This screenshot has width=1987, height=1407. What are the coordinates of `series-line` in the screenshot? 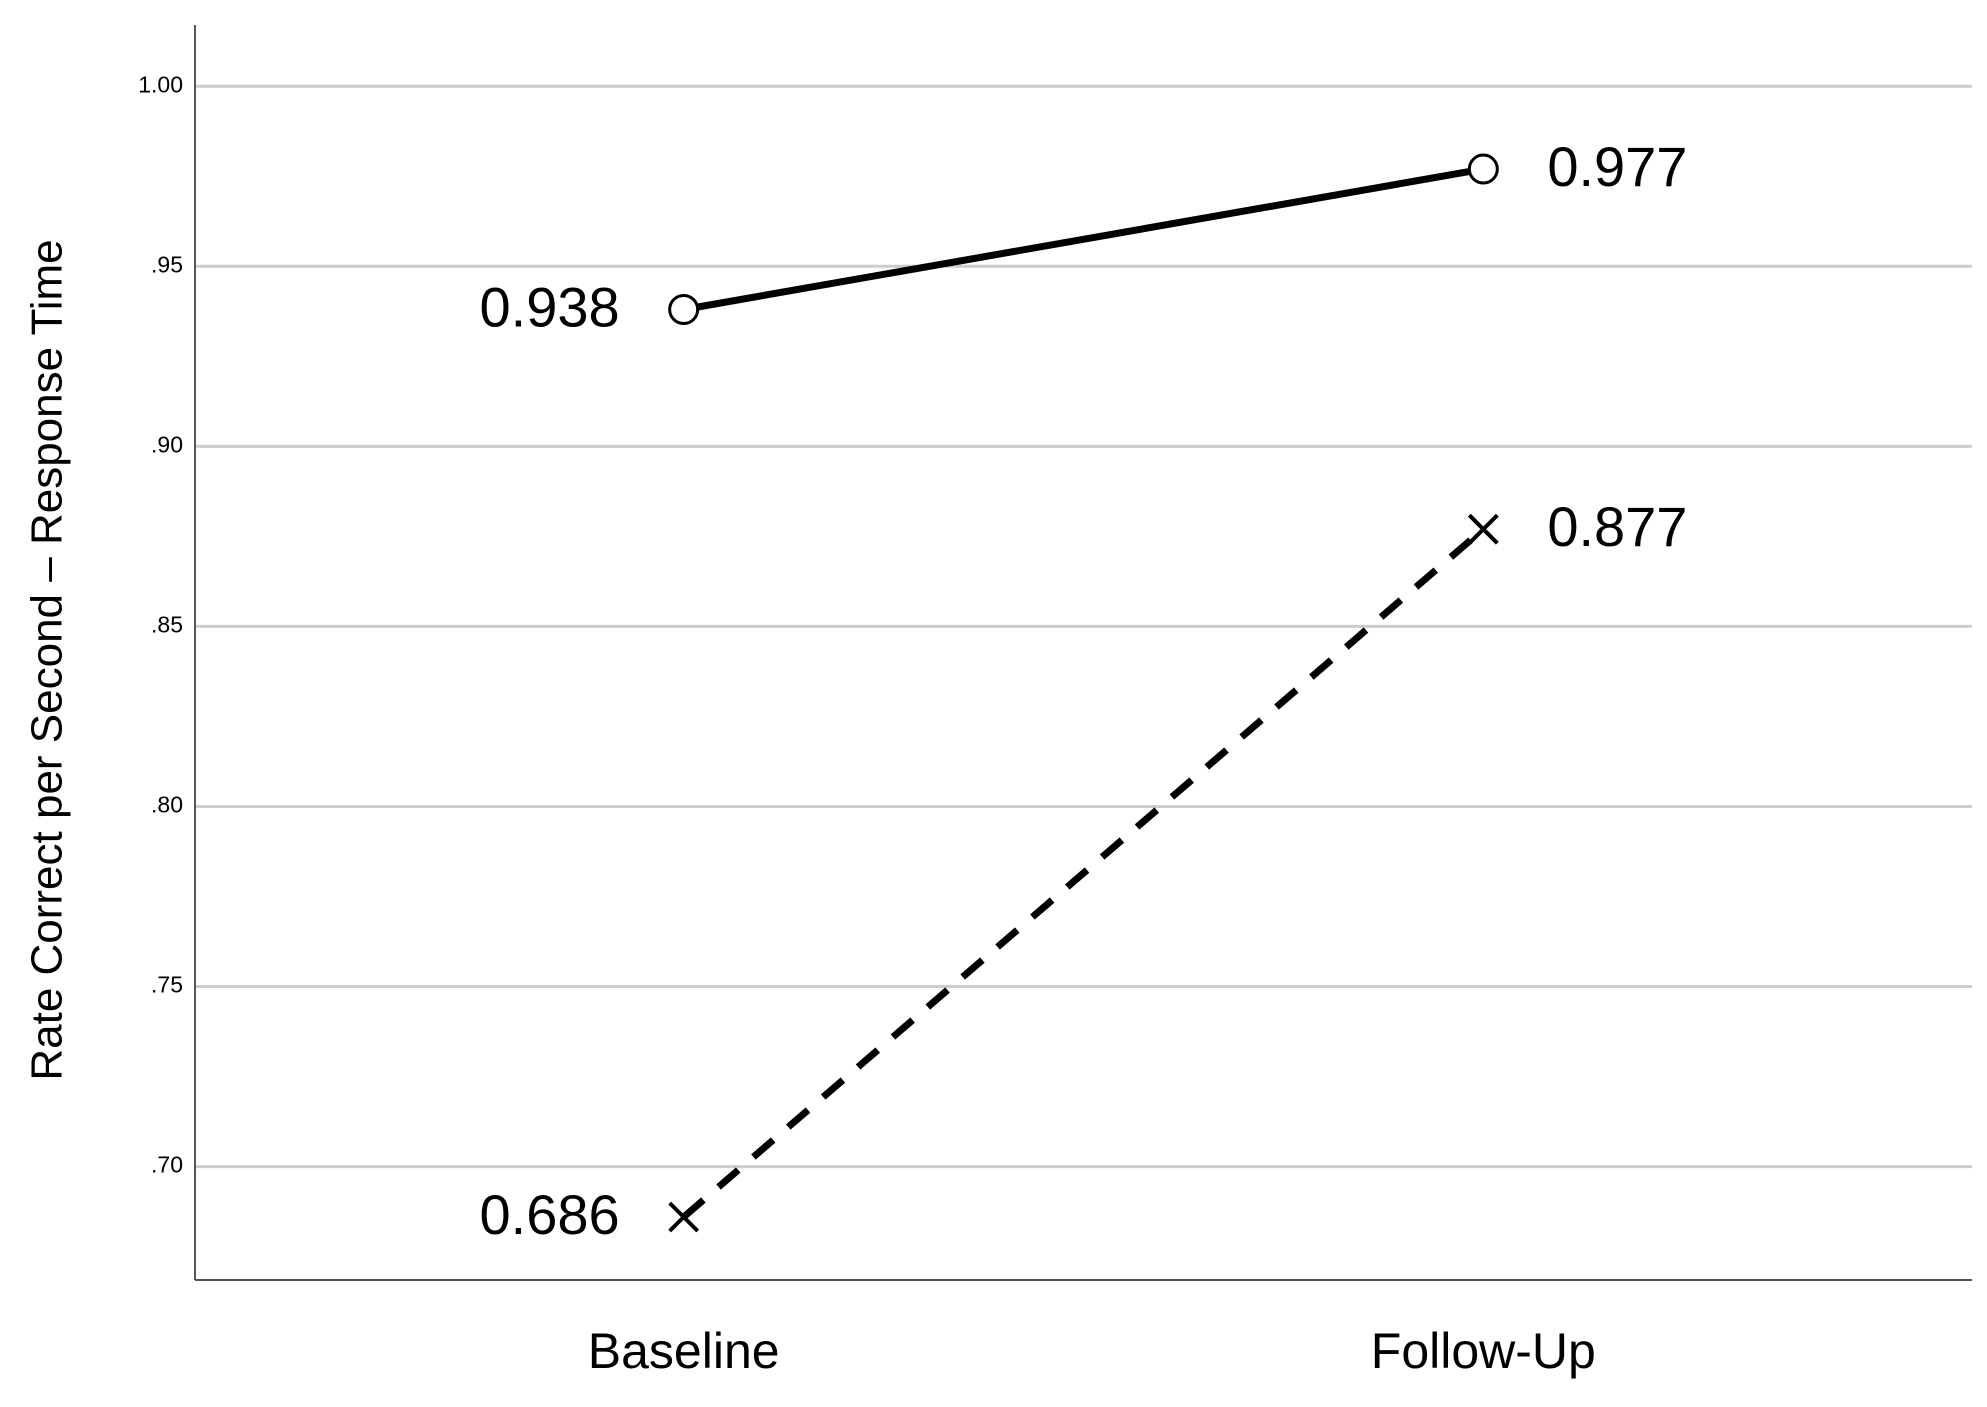 It's located at (1083, 239).